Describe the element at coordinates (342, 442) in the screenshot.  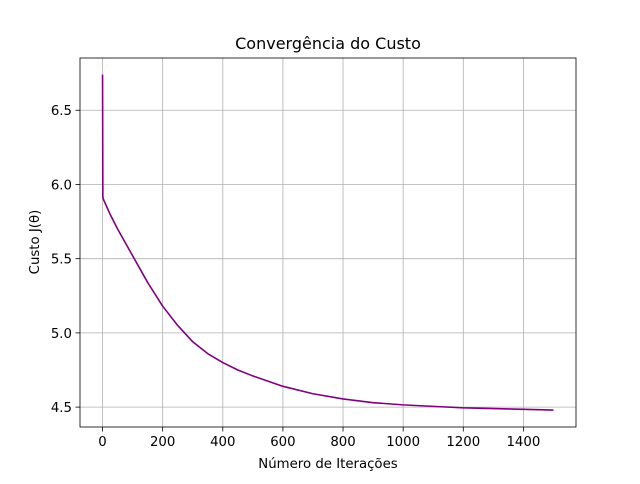
I see `x-tick-label: 800` at that location.